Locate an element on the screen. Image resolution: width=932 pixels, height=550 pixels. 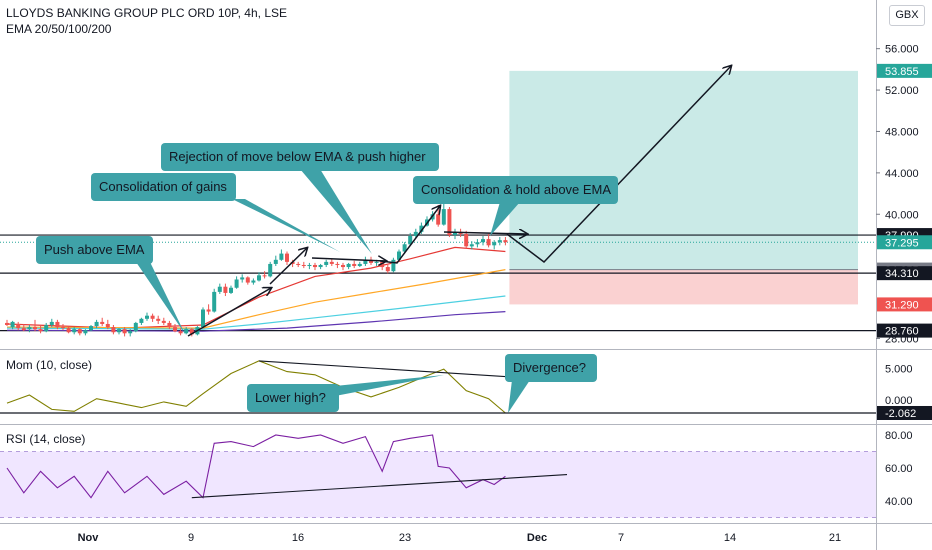
time-tick-label: 9 is located at coordinates (191, 538).